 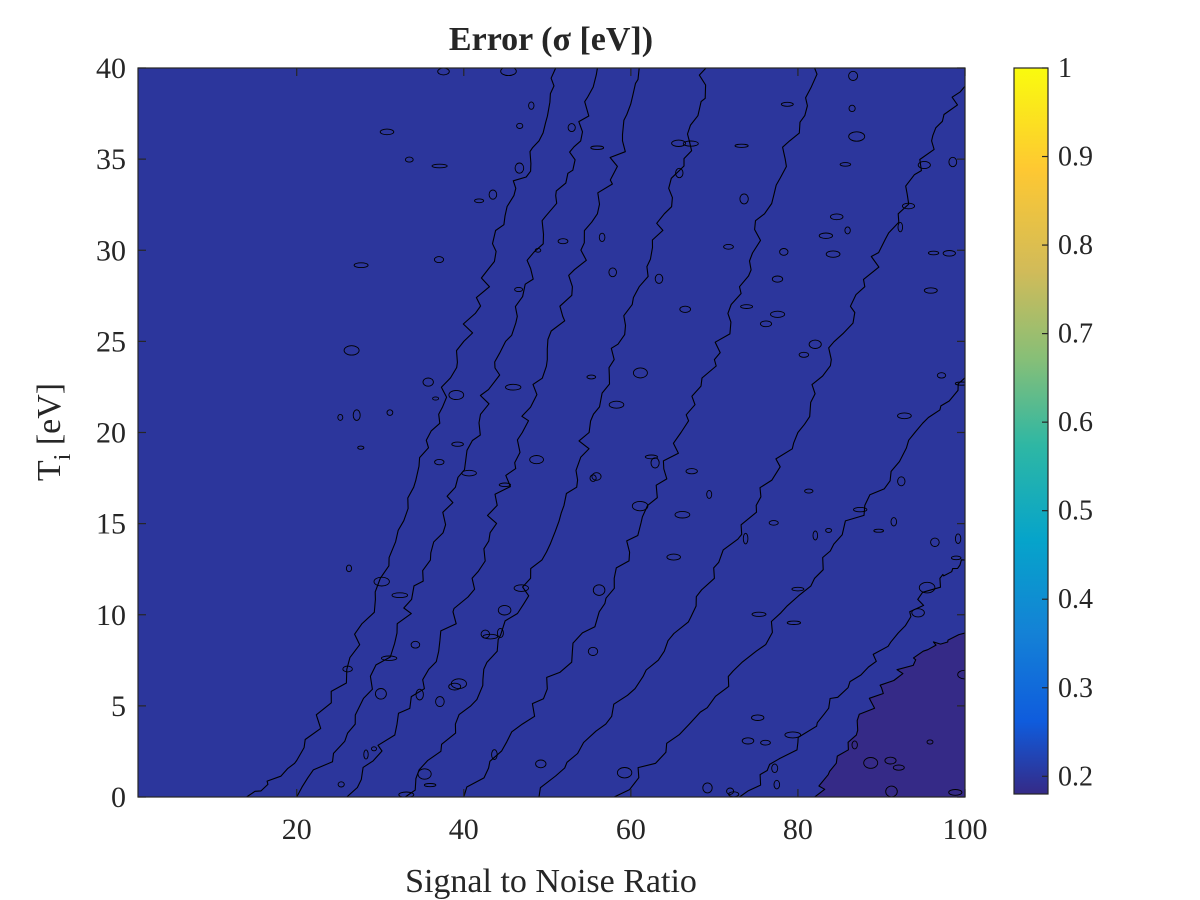 What do you see at coordinates (1075, 599) in the screenshot?
I see `colorbar-tick-label: 0.4` at bounding box center [1075, 599].